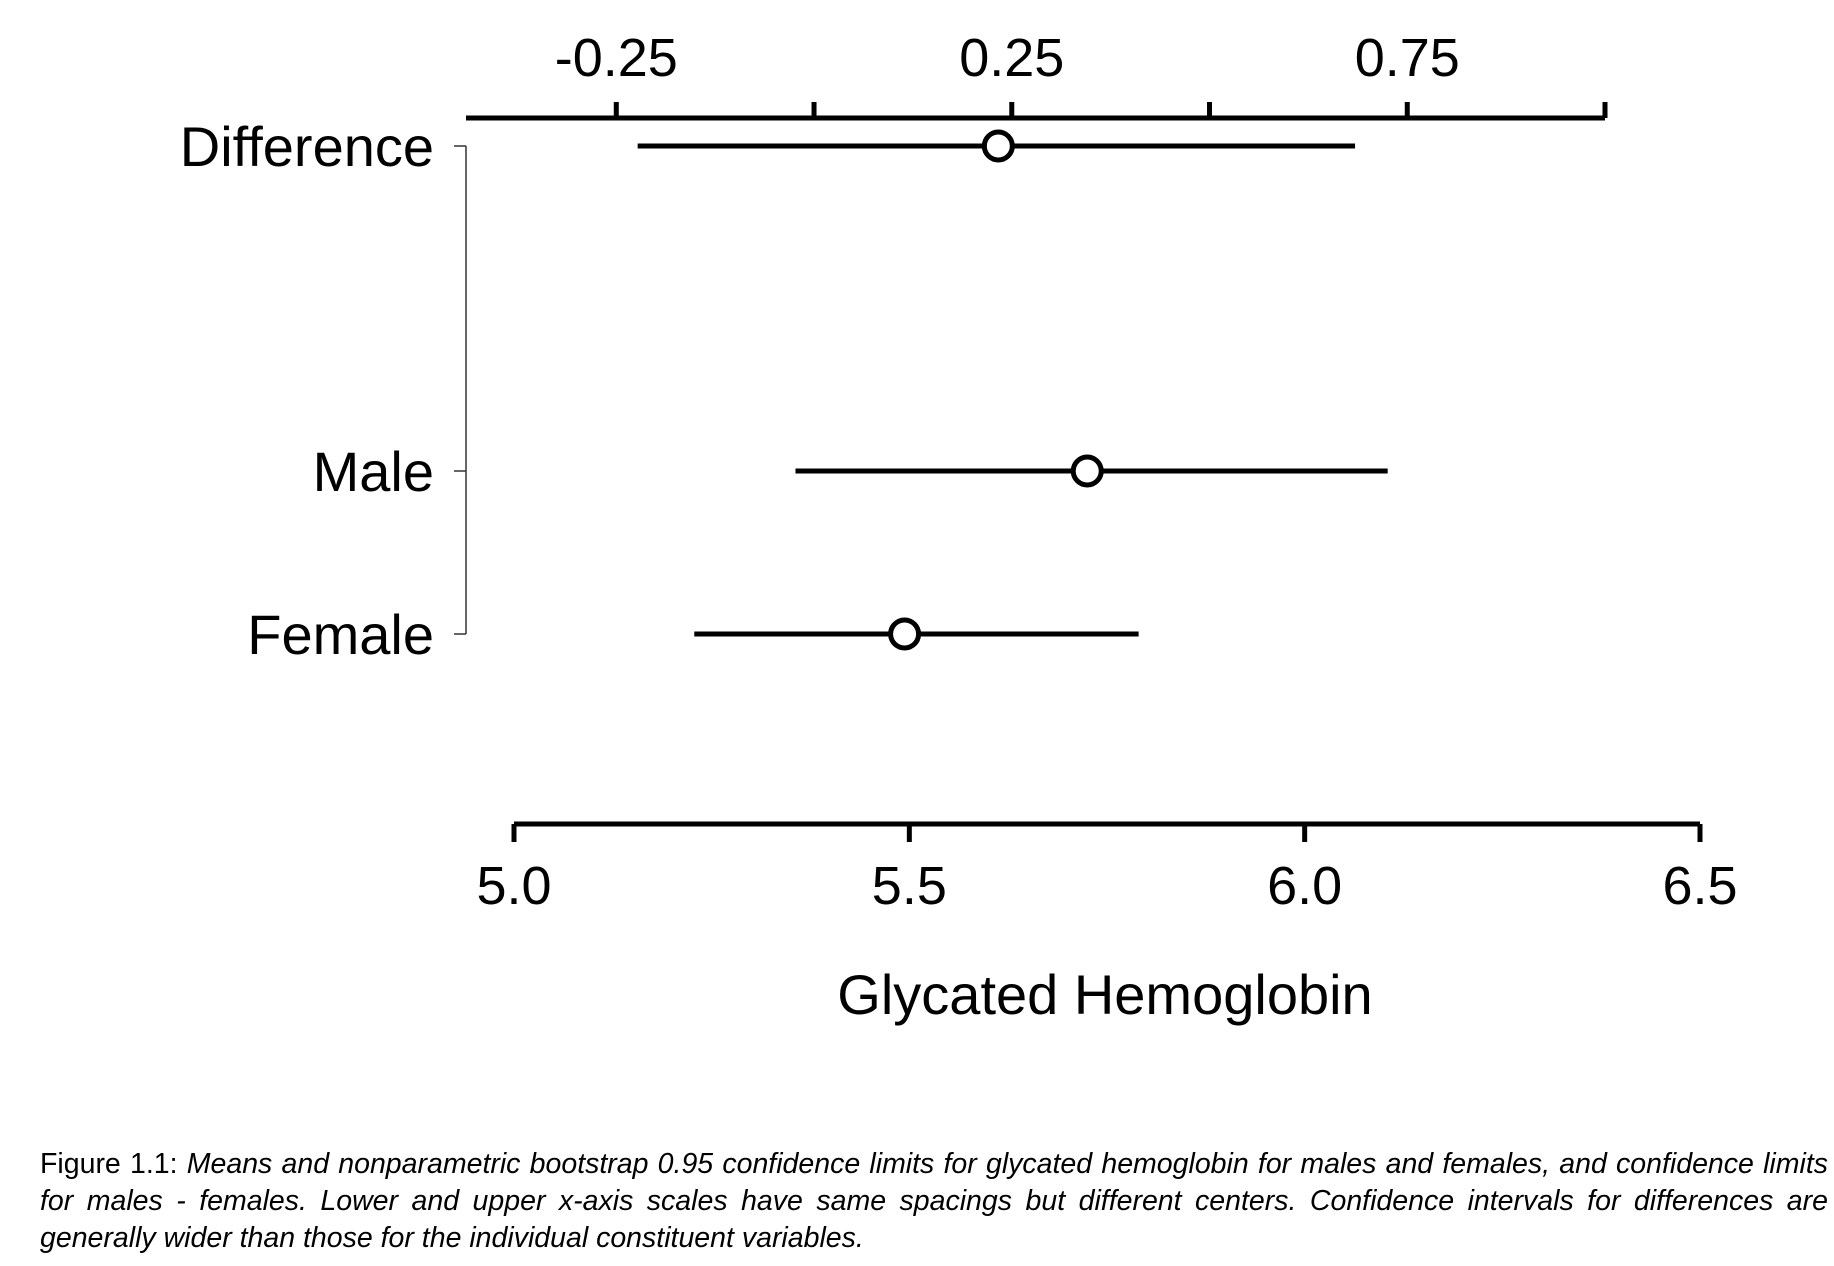  What do you see at coordinates (616, 58) in the screenshot?
I see `top-axis-tick-label: -0.25` at bounding box center [616, 58].